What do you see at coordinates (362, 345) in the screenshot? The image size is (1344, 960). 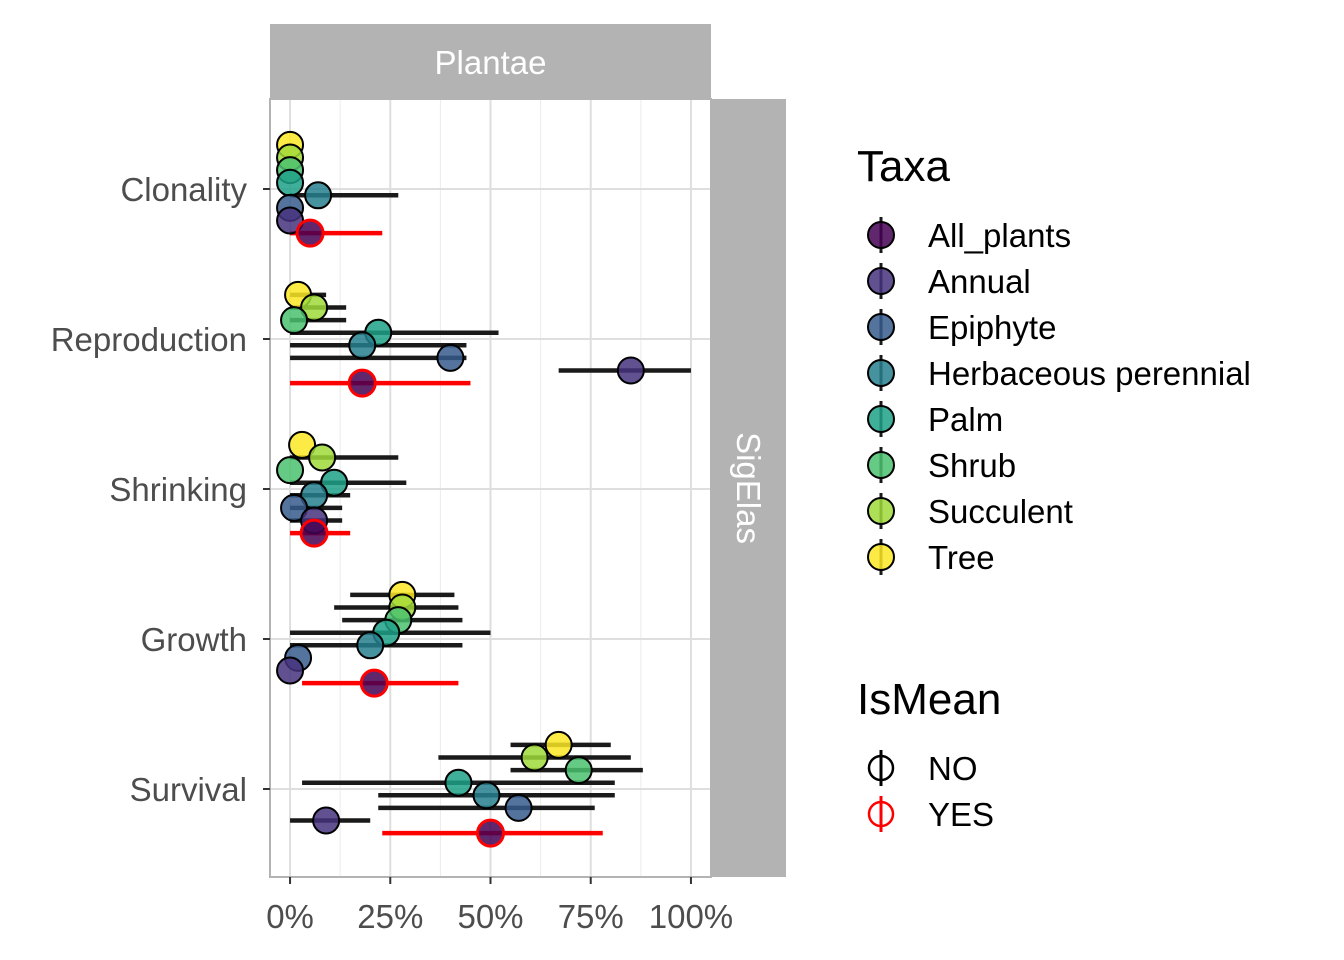 I see `point-reproduction-herbaceous-perennial` at bounding box center [362, 345].